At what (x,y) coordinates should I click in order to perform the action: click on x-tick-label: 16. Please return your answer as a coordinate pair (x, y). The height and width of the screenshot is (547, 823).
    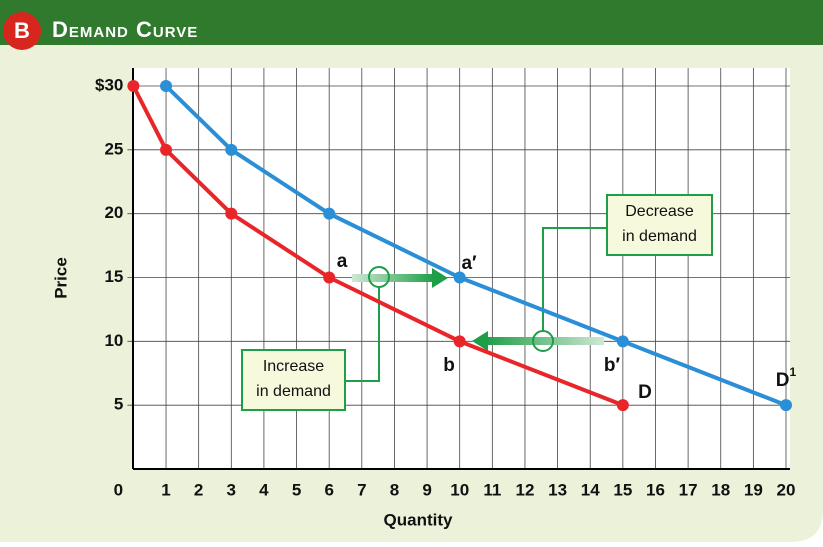
    Looking at the image, I should click on (655, 489).